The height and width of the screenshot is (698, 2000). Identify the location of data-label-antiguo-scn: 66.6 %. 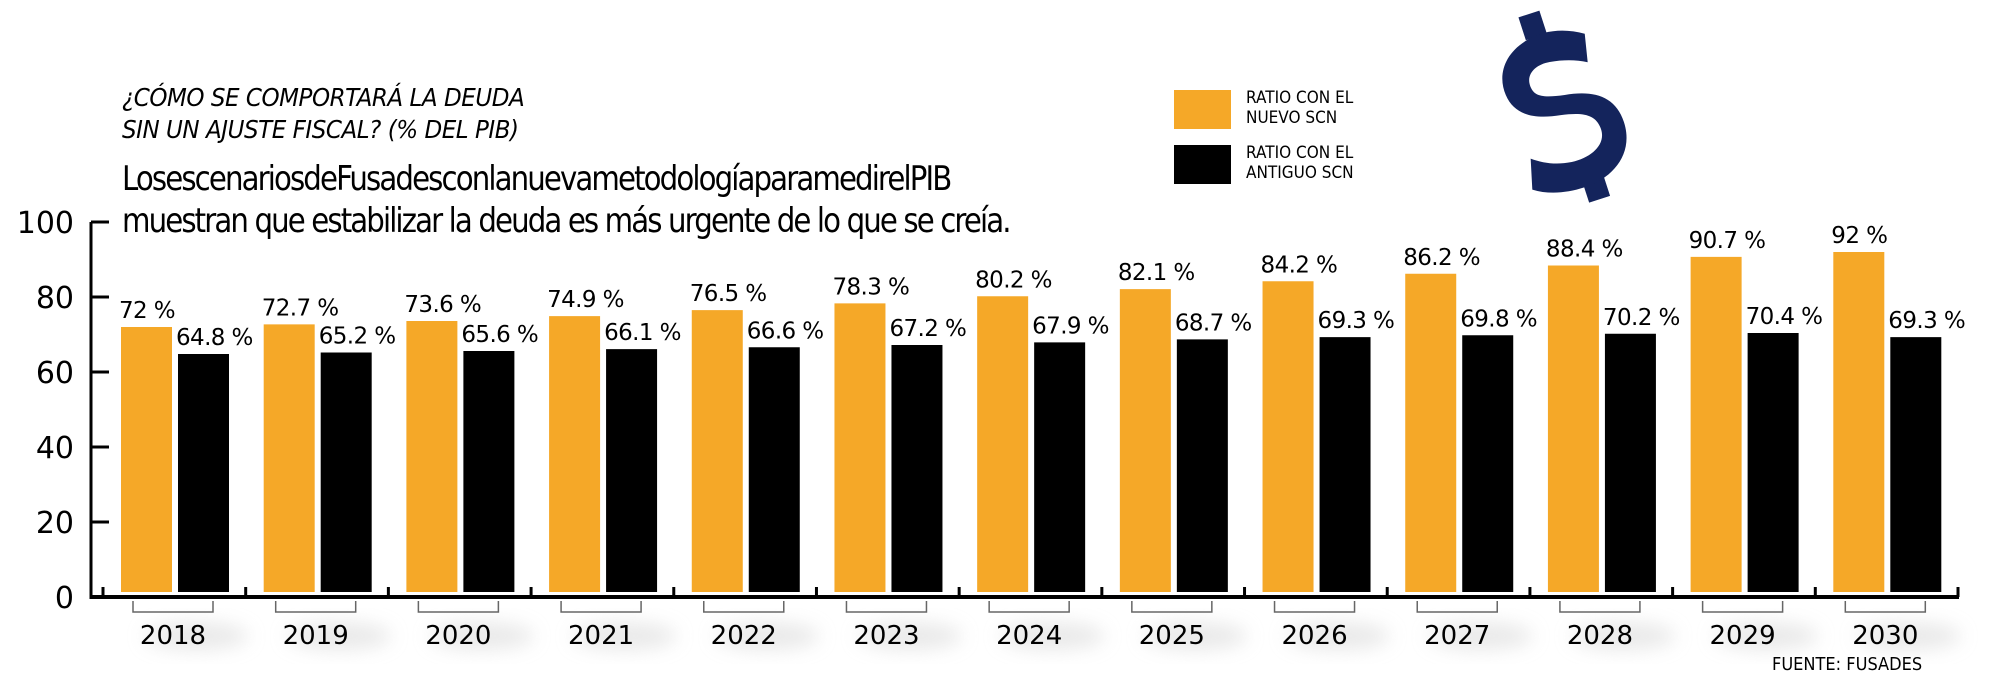
(785, 331).